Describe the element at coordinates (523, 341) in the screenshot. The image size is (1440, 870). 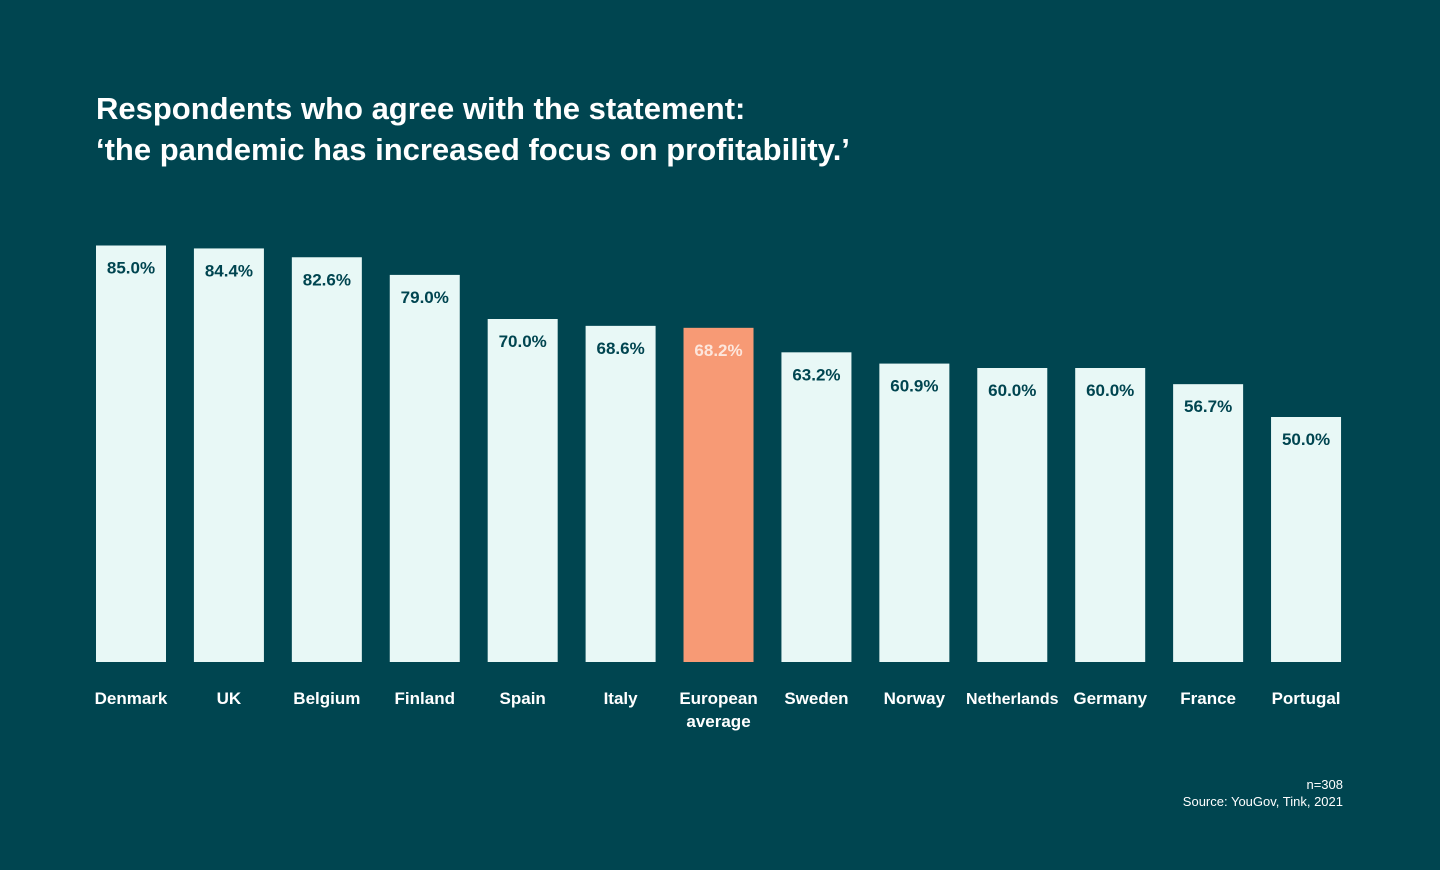
I see `value-label-spain: 70.0%` at that location.